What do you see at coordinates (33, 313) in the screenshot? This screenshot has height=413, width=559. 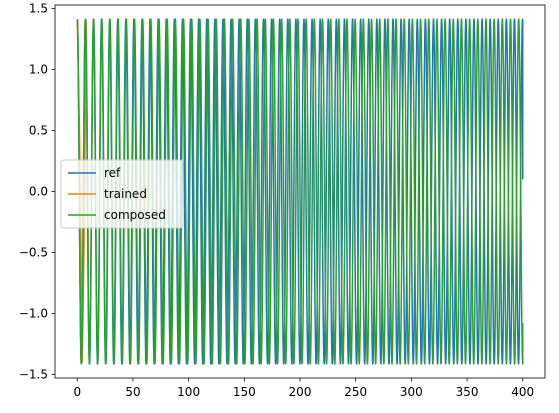 I see `y-tick-label: −1.0` at bounding box center [33, 313].